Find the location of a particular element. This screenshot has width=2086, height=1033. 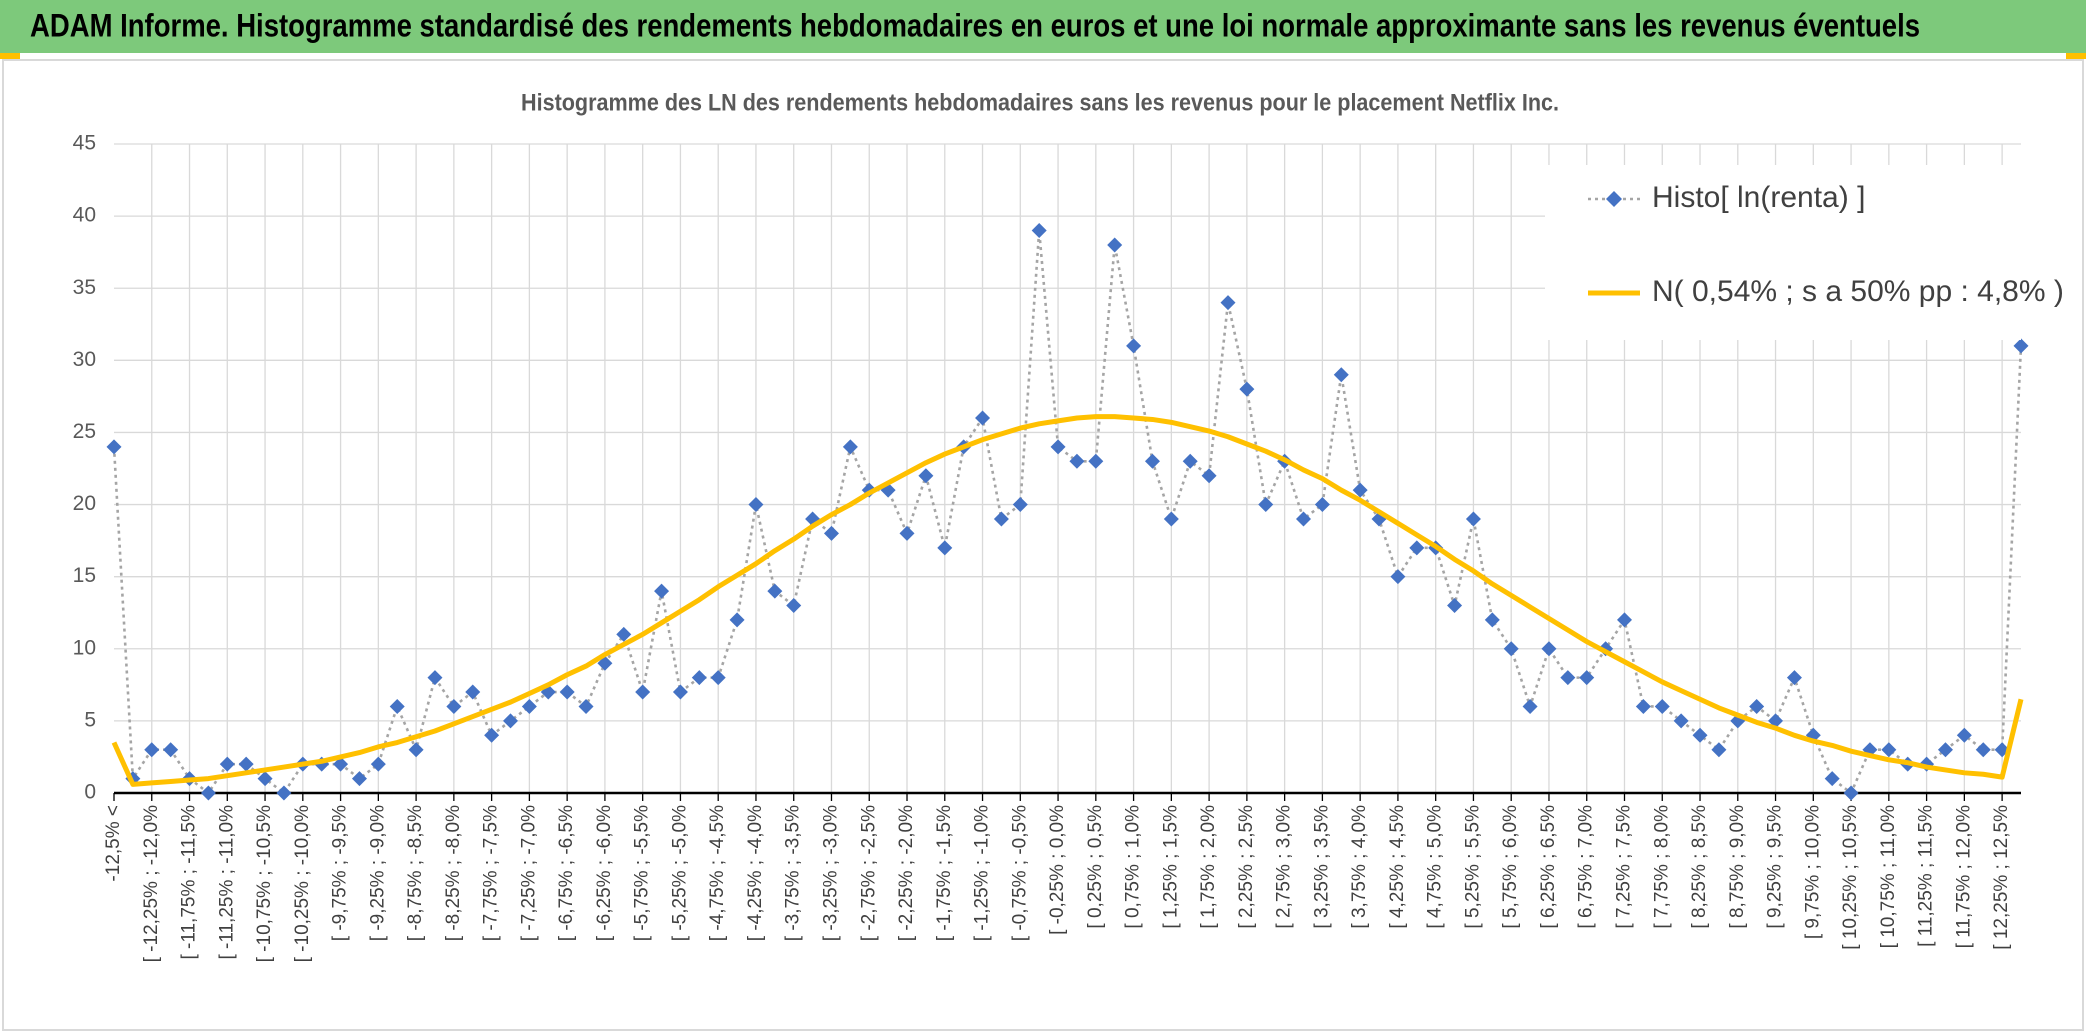

legend-marker is located at coordinates (1614, 199).